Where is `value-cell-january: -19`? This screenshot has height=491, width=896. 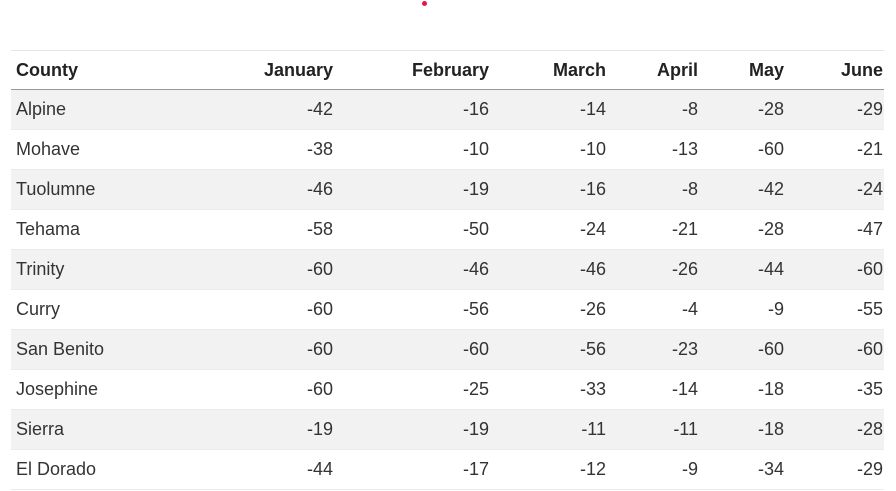 value-cell-january: -19 is located at coordinates (262, 429).